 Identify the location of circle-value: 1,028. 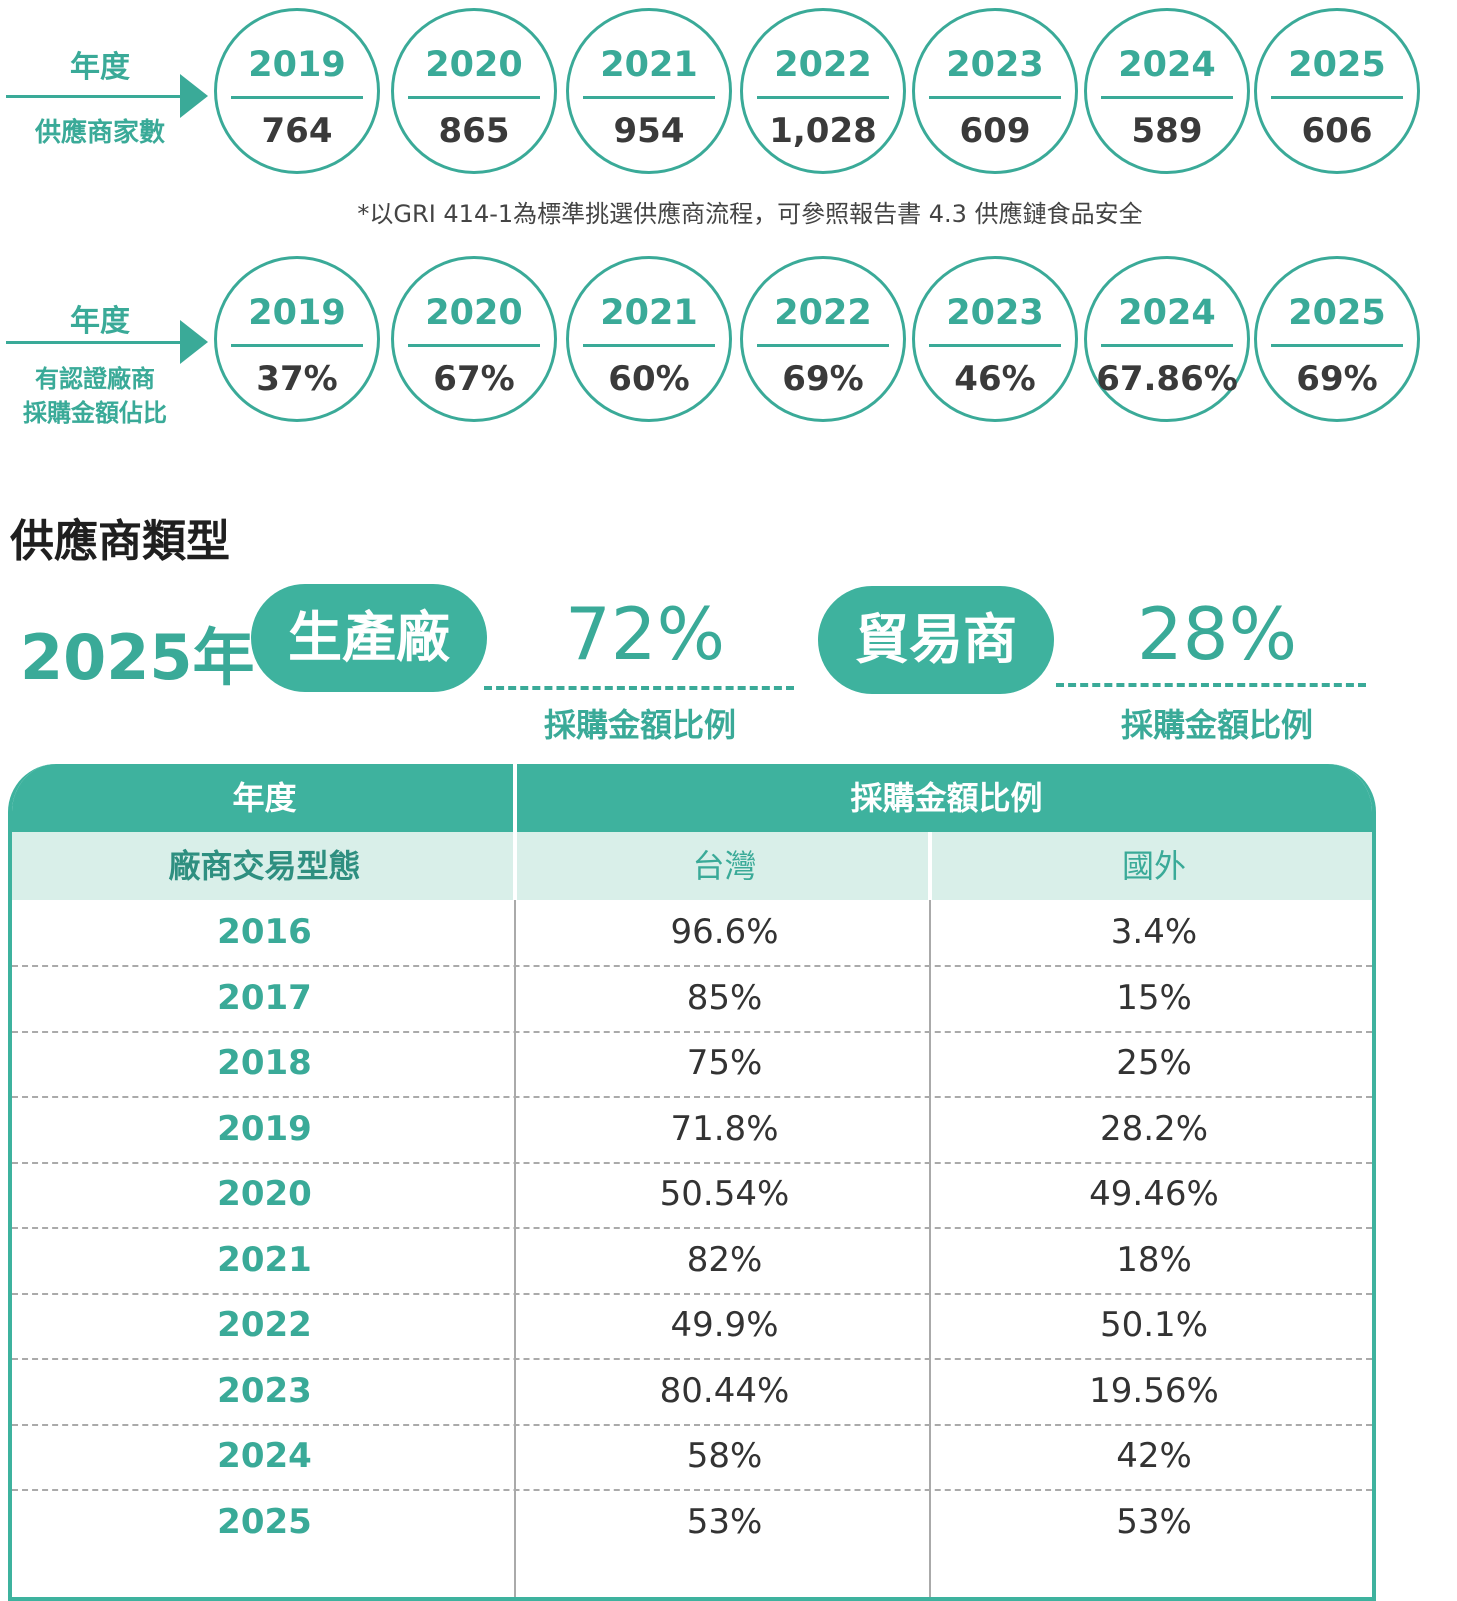
(823, 131).